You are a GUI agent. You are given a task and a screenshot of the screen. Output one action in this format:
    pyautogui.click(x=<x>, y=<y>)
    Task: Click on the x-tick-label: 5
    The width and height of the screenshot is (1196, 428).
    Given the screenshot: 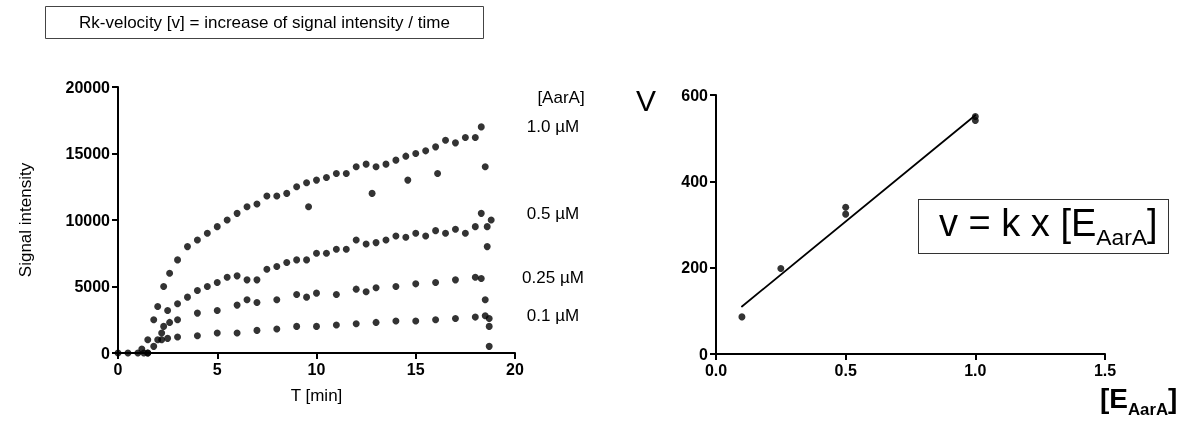 What is the action you would take?
    pyautogui.click(x=217, y=369)
    